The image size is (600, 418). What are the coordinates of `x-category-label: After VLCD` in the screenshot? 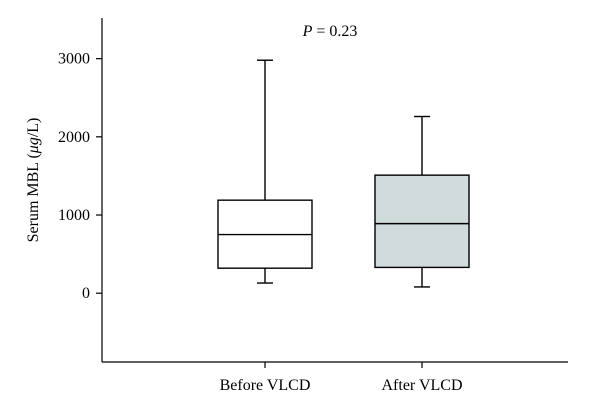 It's located at (421, 385).